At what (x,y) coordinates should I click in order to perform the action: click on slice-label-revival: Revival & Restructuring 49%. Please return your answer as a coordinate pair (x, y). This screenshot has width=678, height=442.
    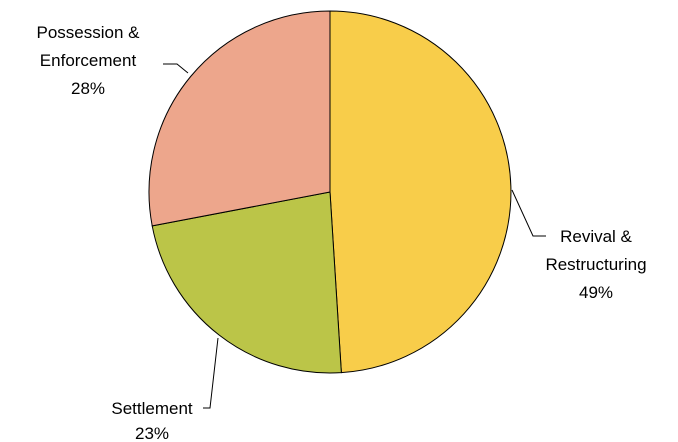
    Looking at the image, I should click on (595, 264).